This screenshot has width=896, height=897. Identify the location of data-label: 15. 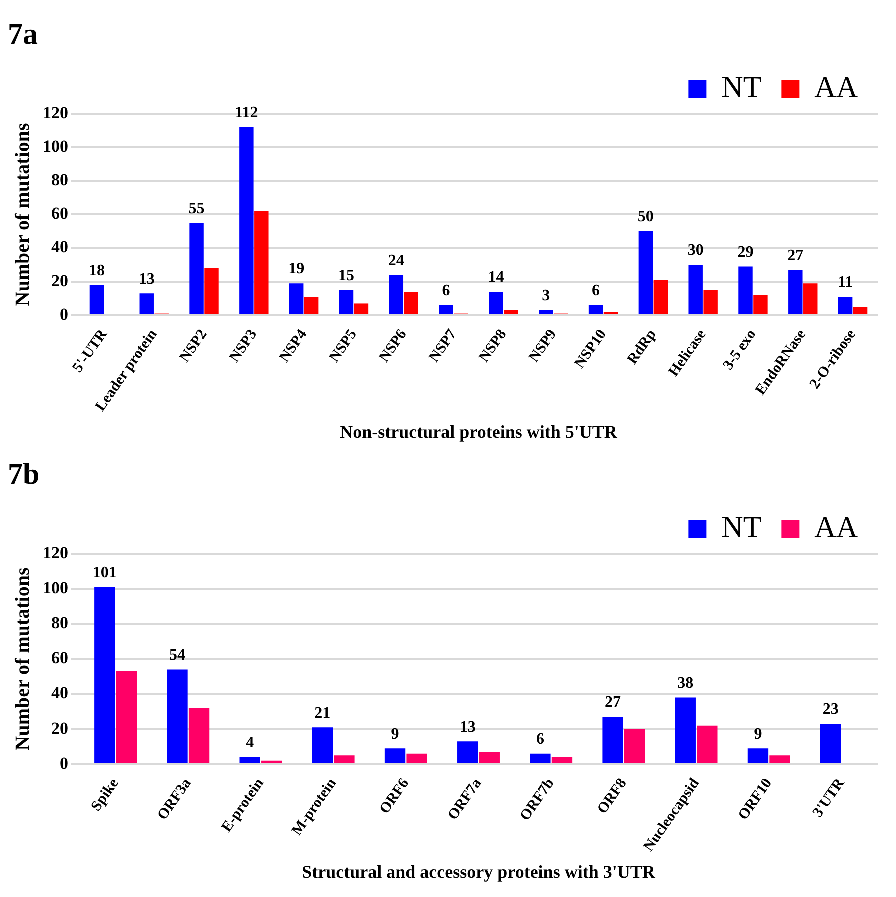
(346, 275).